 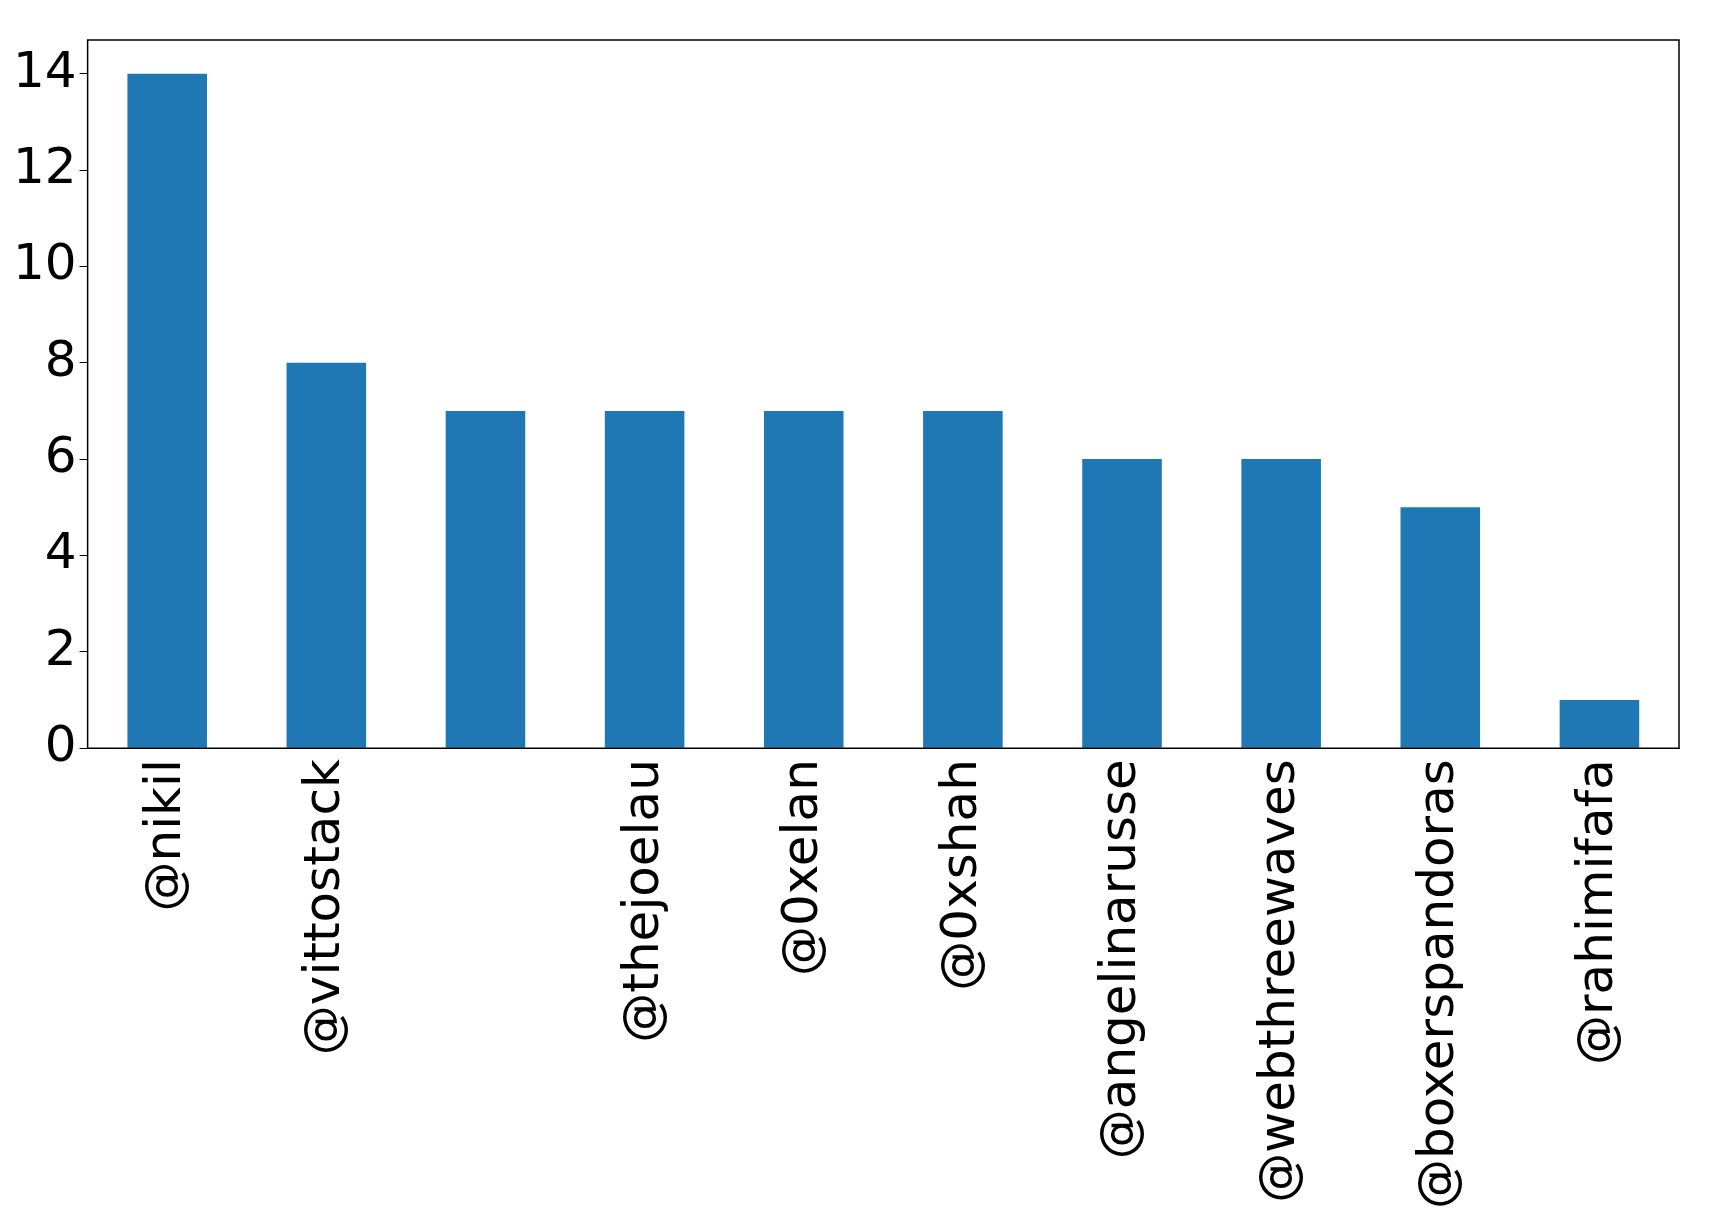 What do you see at coordinates (1277, 981) in the screenshot?
I see `x-tick-label: @webthreewaves` at bounding box center [1277, 981].